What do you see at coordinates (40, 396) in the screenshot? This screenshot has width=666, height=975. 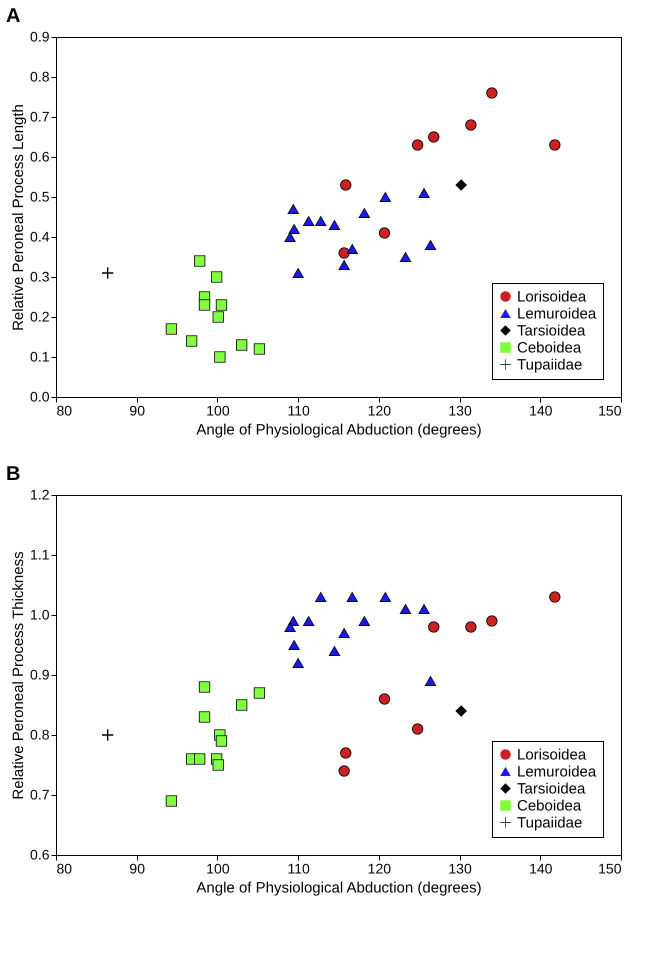 I see `y-tick-label: 0.0` at bounding box center [40, 396].